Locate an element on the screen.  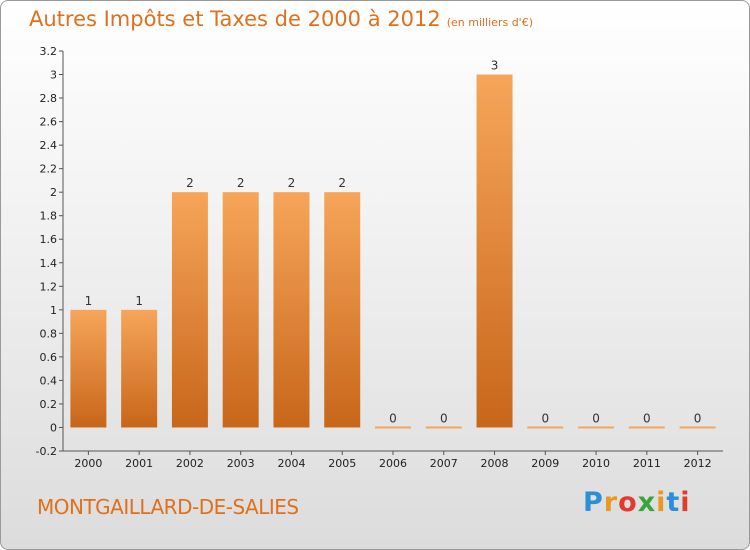
bar-2004 is located at coordinates (291, 310).